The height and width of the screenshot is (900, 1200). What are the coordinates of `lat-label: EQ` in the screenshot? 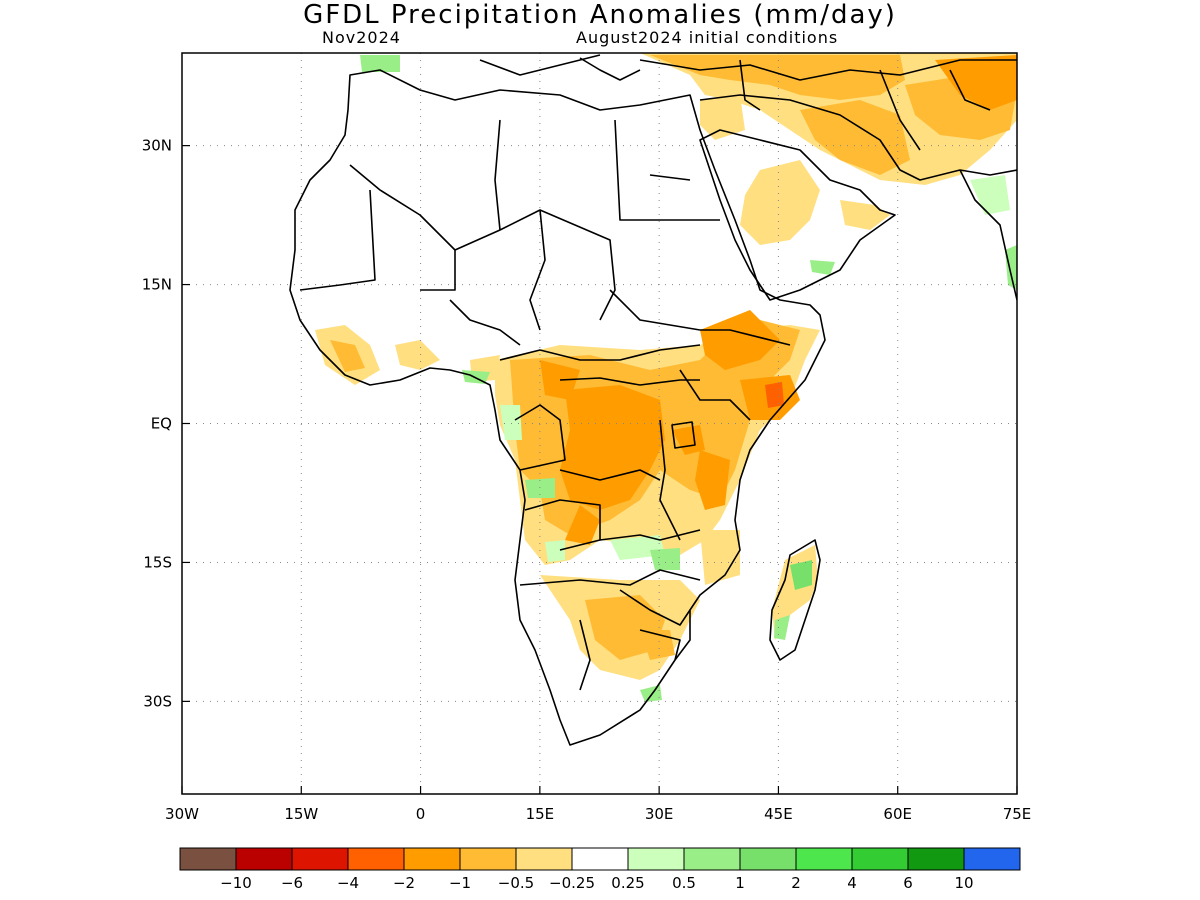 It's located at (161, 424).